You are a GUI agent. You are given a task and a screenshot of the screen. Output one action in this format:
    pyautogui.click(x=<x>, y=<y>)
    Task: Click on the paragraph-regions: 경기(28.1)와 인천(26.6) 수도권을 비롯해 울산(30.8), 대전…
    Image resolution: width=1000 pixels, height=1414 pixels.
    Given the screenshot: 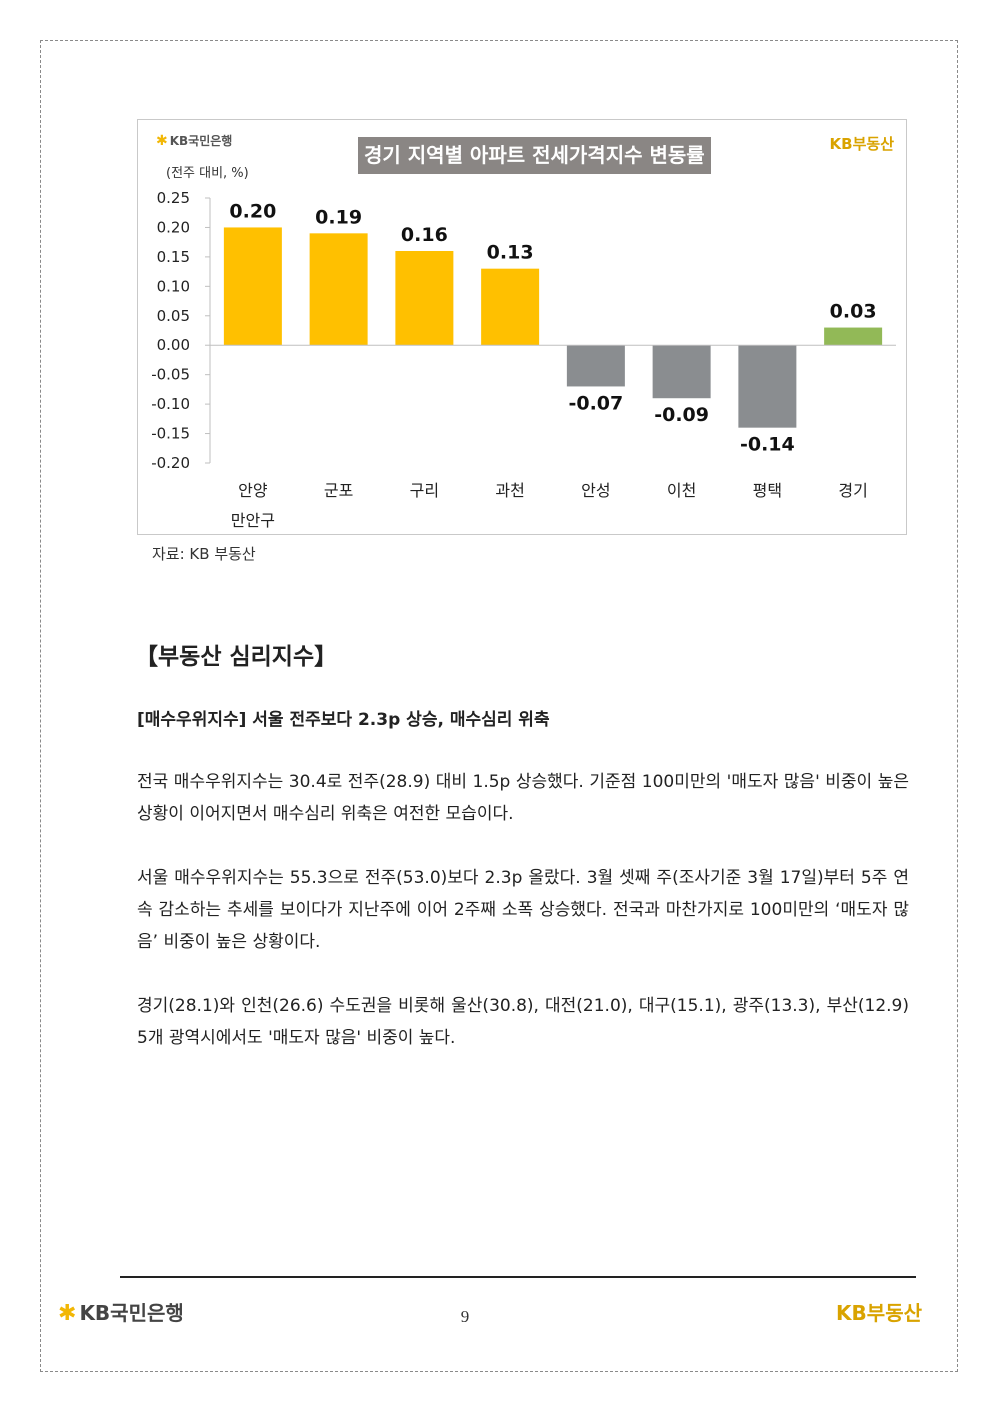 What is the action you would take?
    pyautogui.click(x=523, y=1022)
    